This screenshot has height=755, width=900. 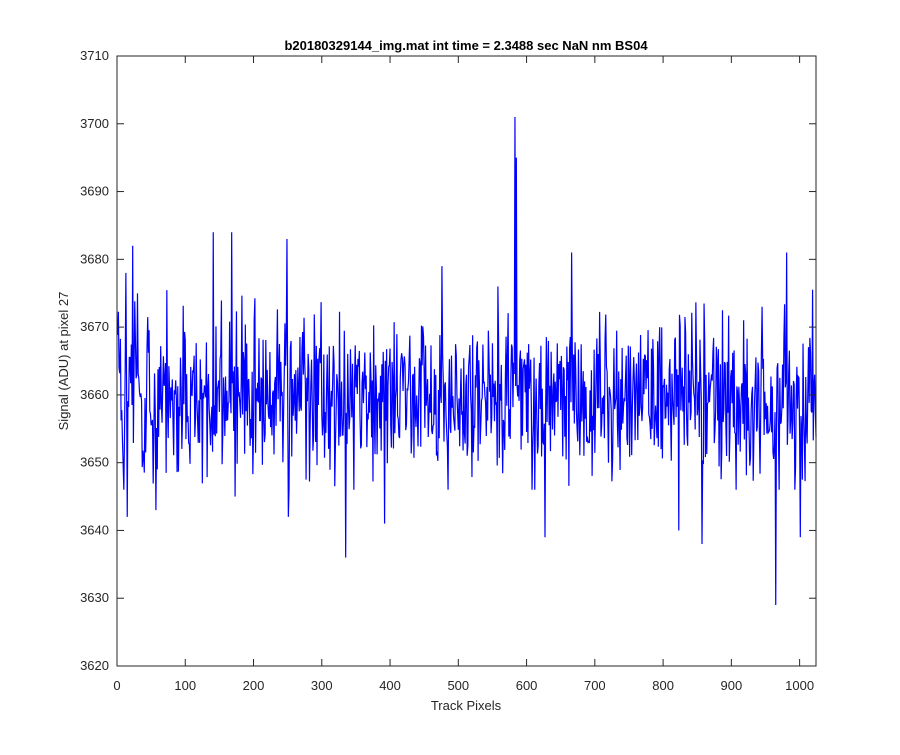 What do you see at coordinates (94, 326) in the screenshot?
I see `y-tick-label: 3670` at bounding box center [94, 326].